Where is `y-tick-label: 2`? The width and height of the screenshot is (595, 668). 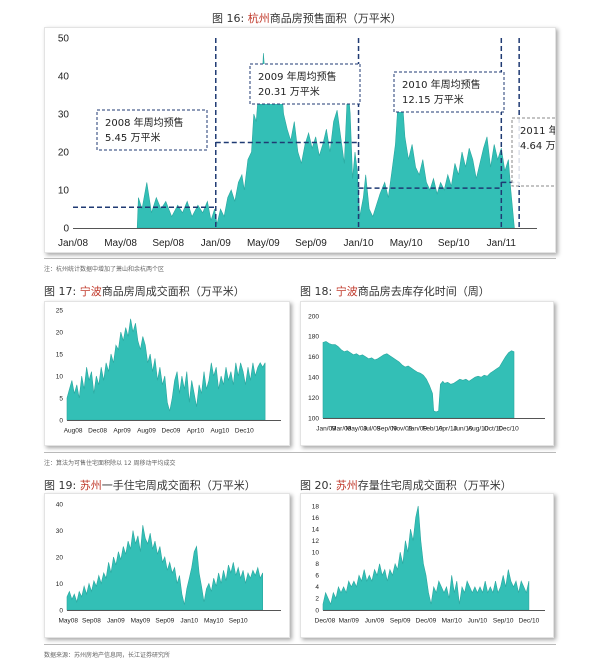
y-tick-label: 2 is located at coordinates (317, 599).